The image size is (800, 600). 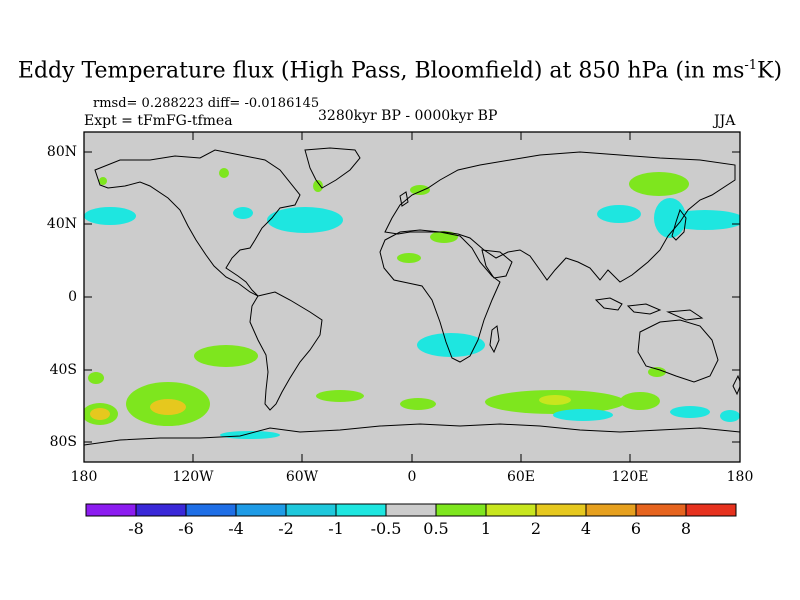 I want to click on colorbar, so click(x=411, y=510).